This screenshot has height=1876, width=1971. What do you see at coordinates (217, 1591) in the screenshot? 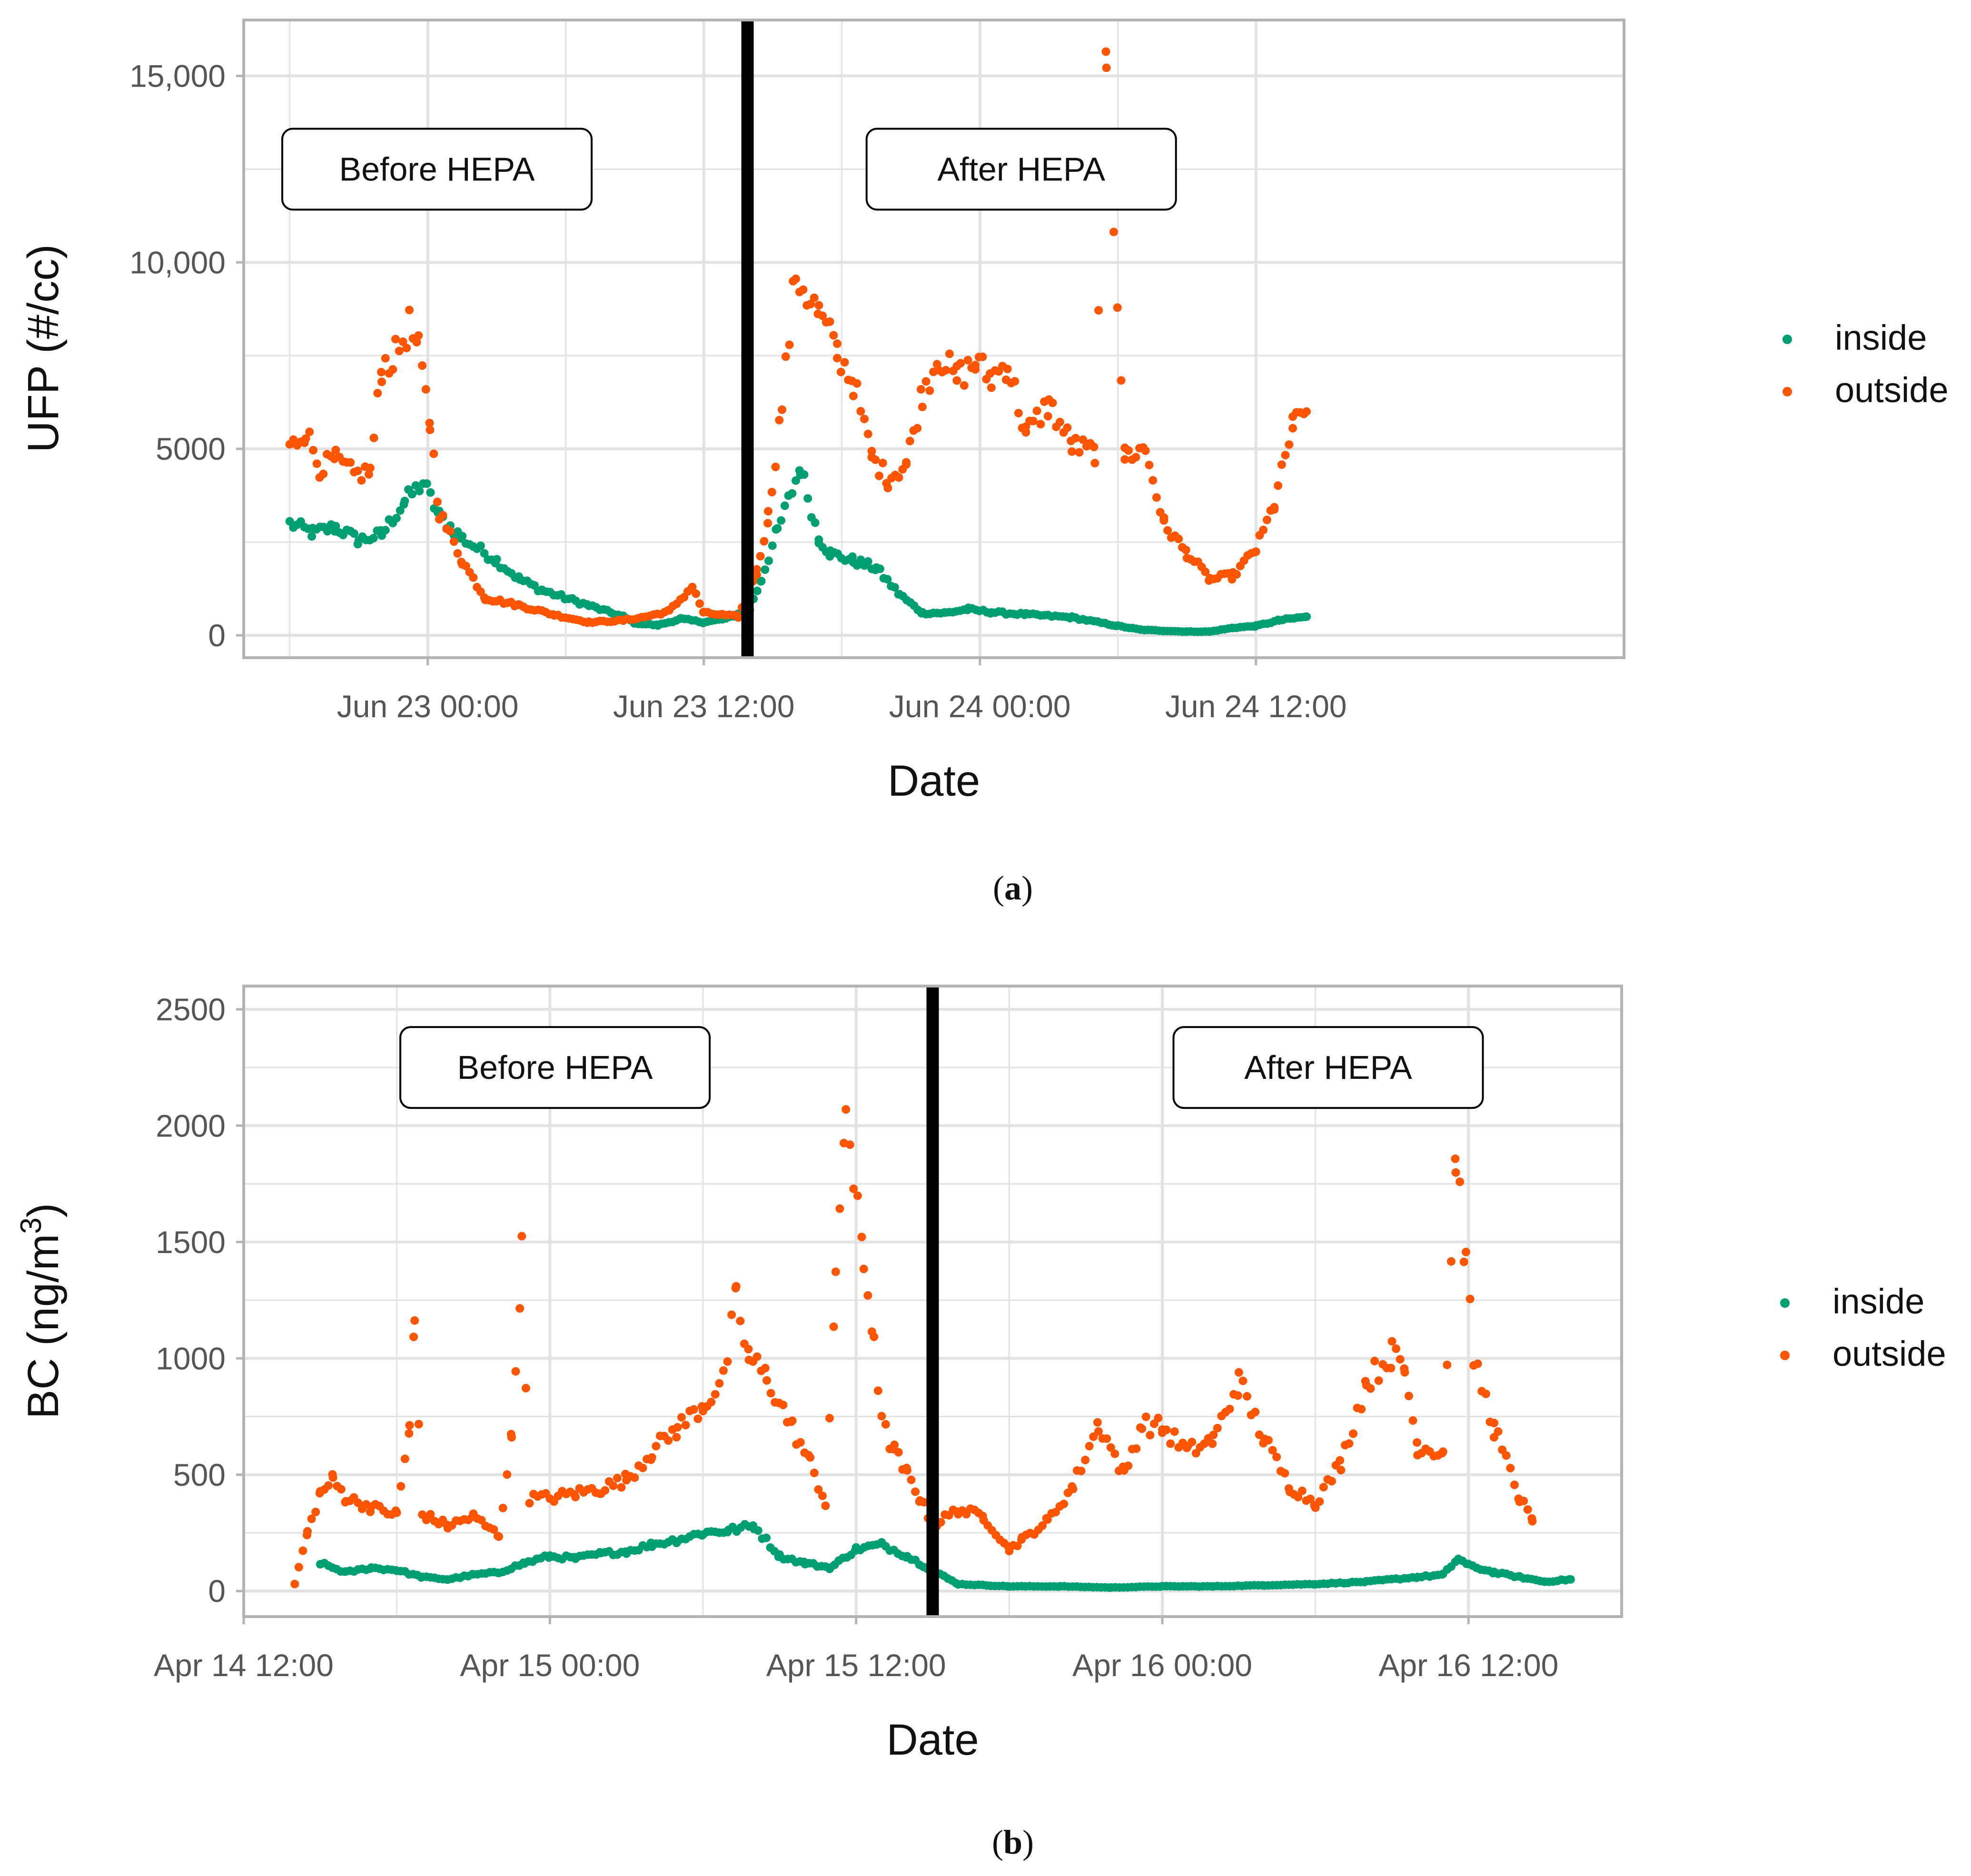
I see `y-tick-label: 0` at bounding box center [217, 1591].